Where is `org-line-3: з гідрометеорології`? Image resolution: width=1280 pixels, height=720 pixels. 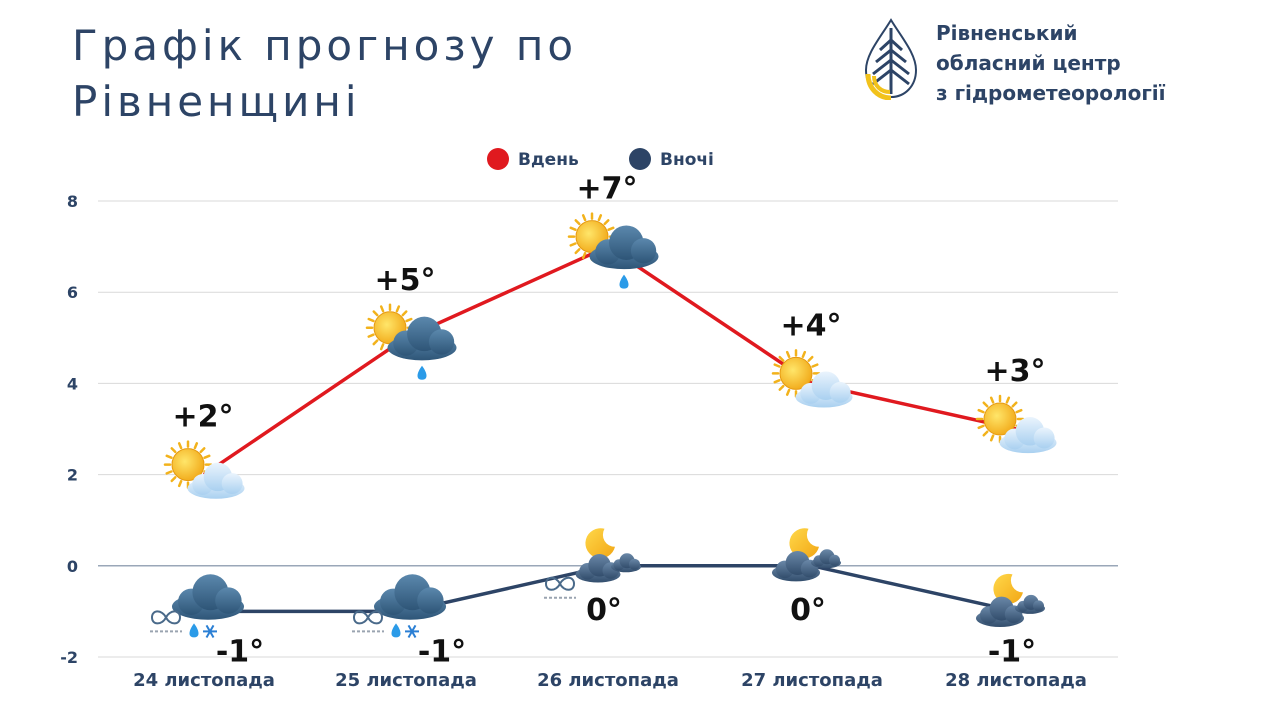
org-line-3: з гідрометеорології is located at coordinates (1051, 93).